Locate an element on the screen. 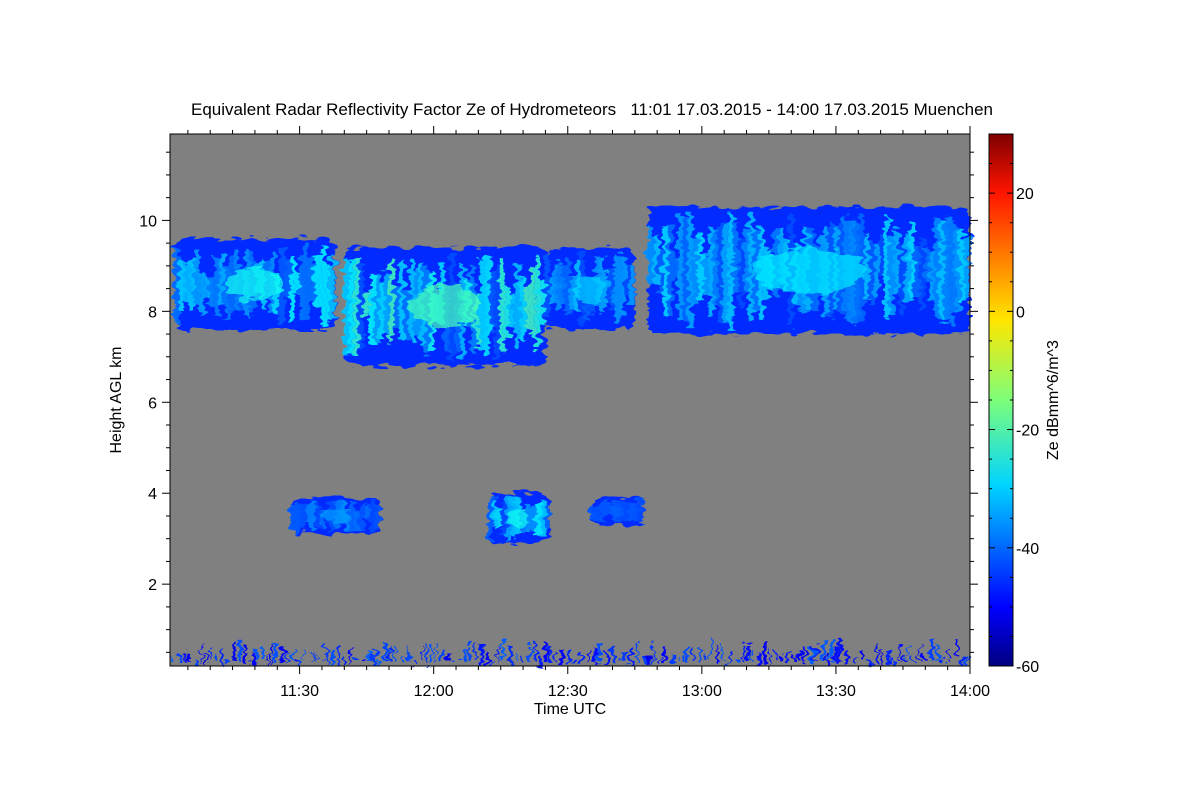 The height and width of the screenshot is (800, 1200). colorbar is located at coordinates (1001, 400).